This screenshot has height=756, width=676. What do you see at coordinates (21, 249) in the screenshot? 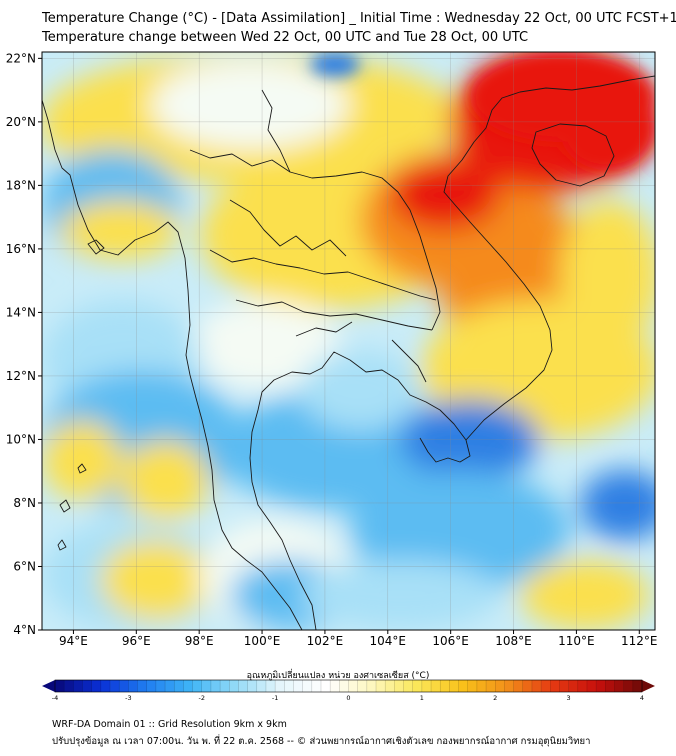
I see `latitude-label: 16°N` at bounding box center [21, 249].